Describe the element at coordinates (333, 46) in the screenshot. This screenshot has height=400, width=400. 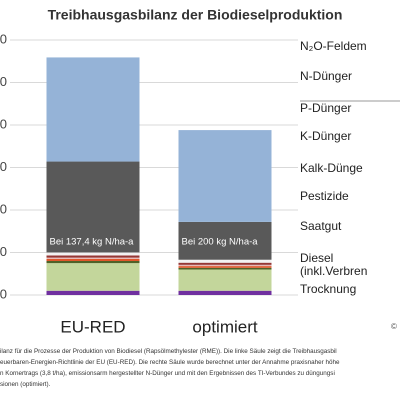
I see `legend-label: N₂O-Feldem` at that location.